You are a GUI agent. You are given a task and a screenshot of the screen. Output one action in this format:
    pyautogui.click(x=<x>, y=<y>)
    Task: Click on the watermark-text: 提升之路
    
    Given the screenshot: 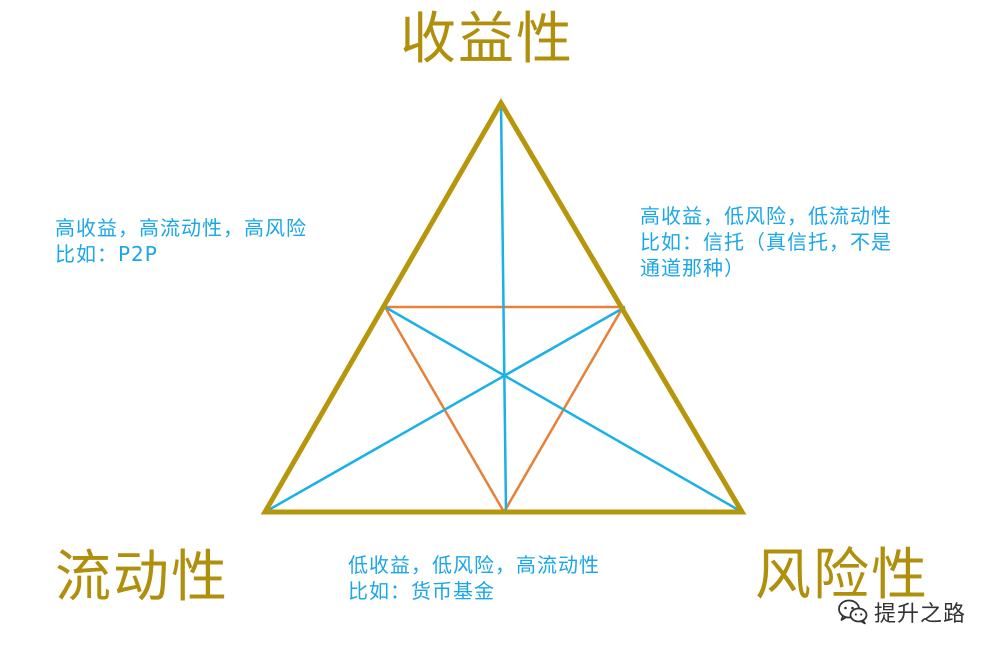 What is the action you would take?
    pyautogui.click(x=920, y=614)
    